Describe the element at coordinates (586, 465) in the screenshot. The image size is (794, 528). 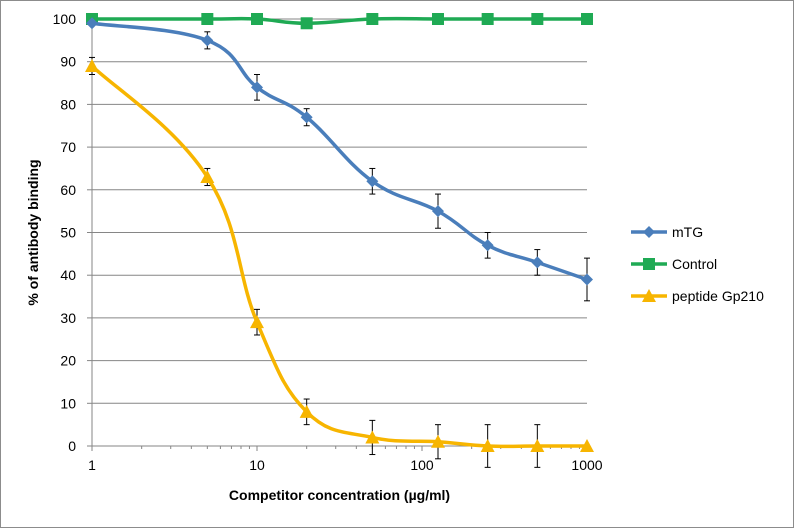
I see `x-tick-label: 1000` at that location.